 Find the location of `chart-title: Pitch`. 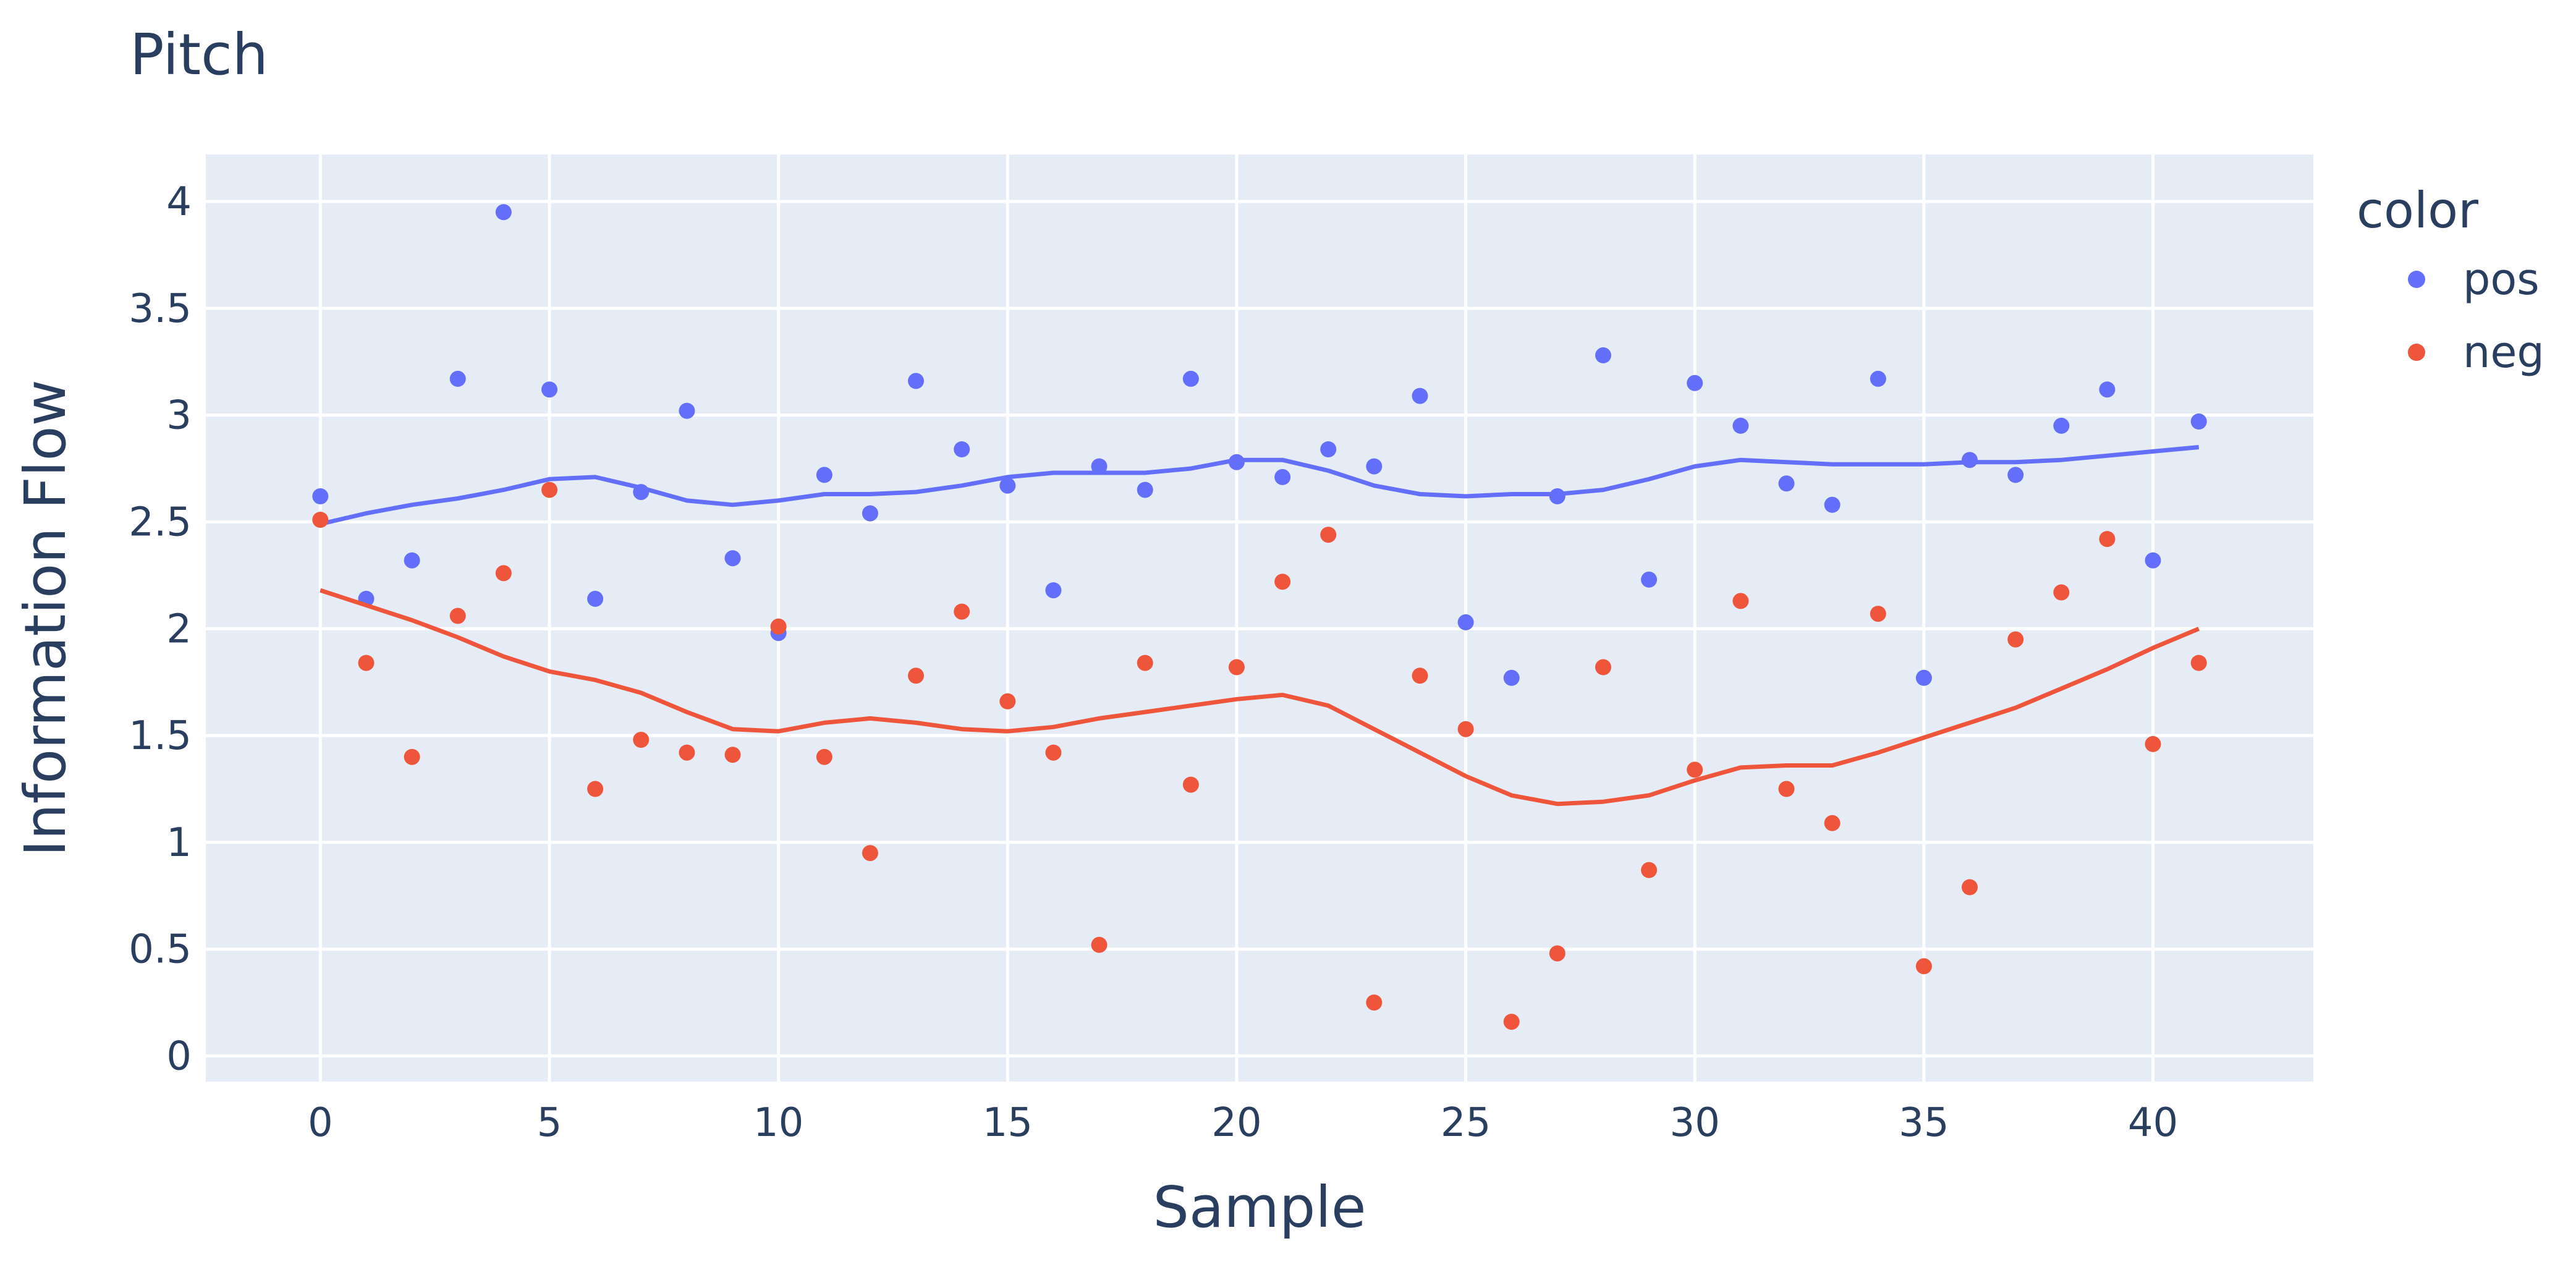

chart-title: Pitch is located at coordinates (199, 55).